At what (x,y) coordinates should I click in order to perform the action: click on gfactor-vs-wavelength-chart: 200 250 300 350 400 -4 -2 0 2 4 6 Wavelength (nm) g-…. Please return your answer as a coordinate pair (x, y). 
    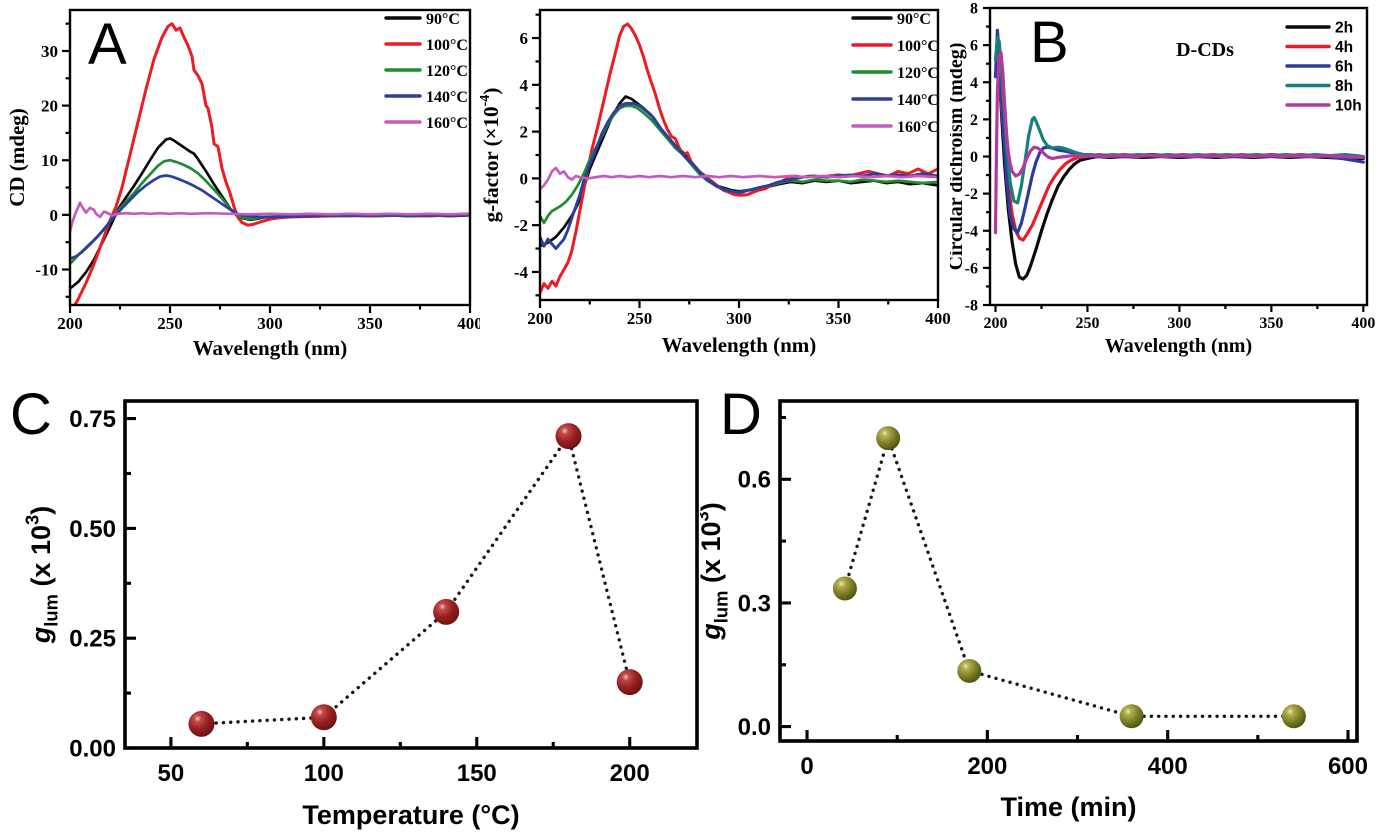
    Looking at the image, I should click on (715, 182).